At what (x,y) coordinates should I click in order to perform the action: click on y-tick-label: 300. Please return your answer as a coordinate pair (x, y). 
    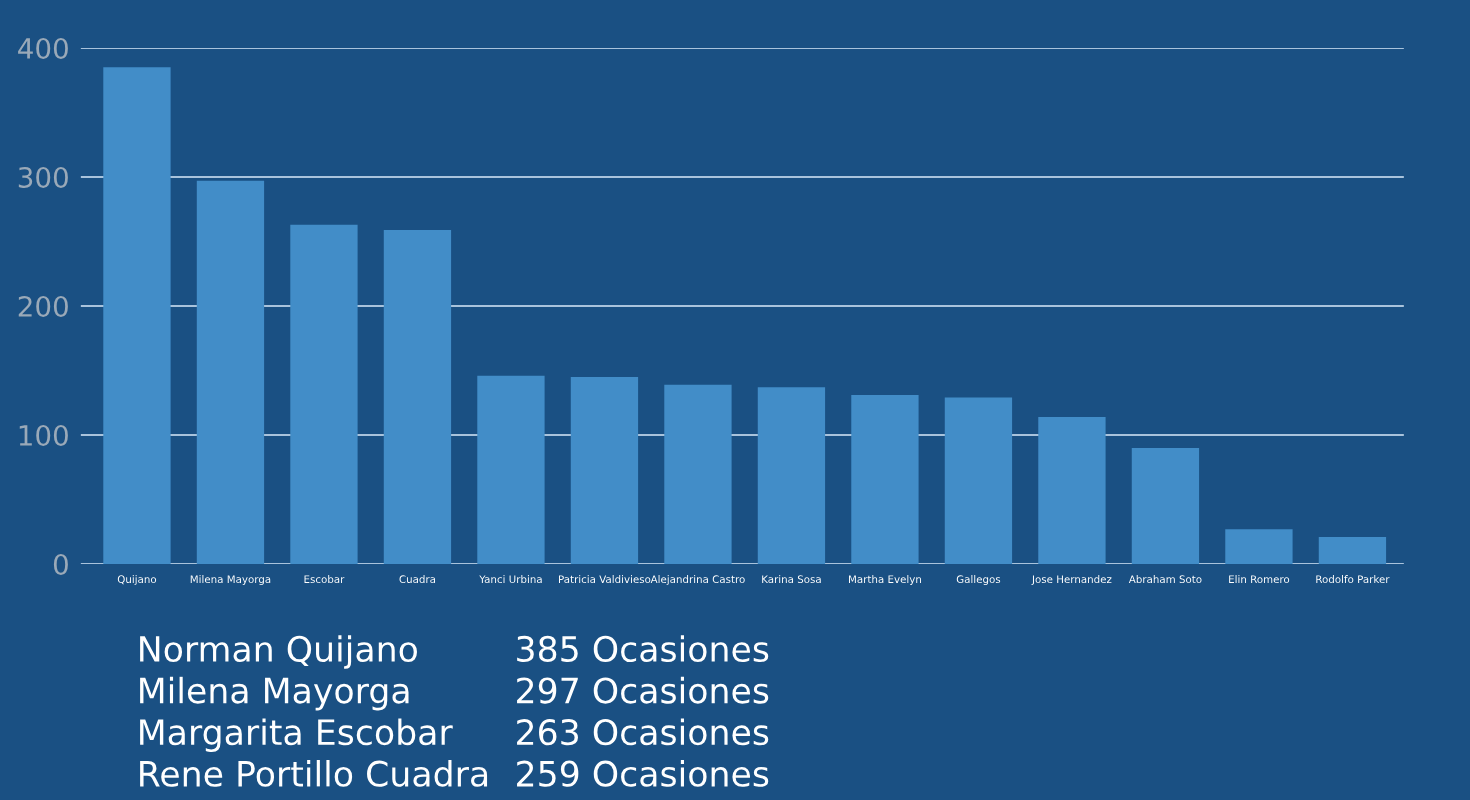
    Looking at the image, I should click on (43, 177).